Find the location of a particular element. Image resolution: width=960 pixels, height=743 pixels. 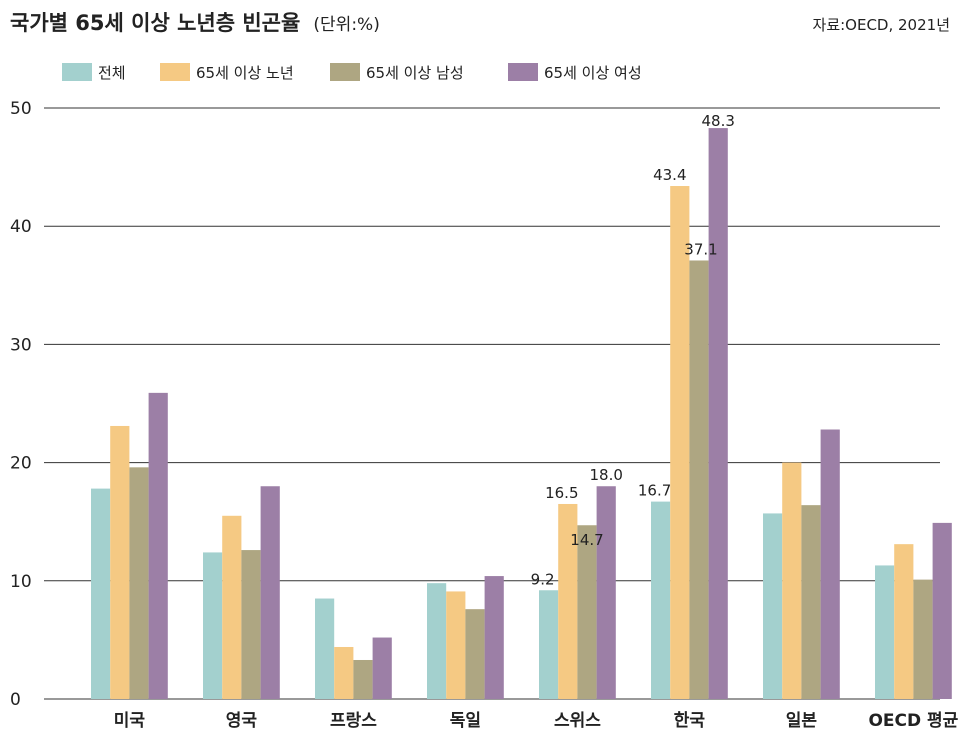

legend: 전체 65세 이상 노년 65세 이상 남성 65세 이상 여성 is located at coordinates (352, 72).